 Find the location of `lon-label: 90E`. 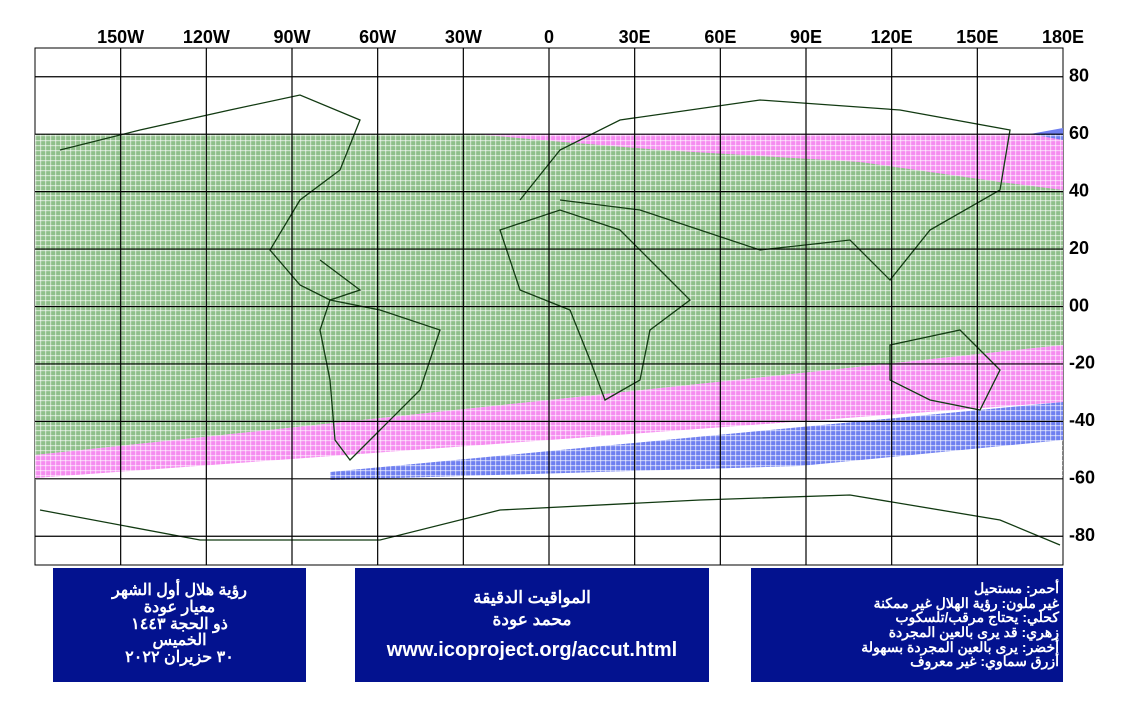

lon-label: 90E is located at coordinates (806, 37).